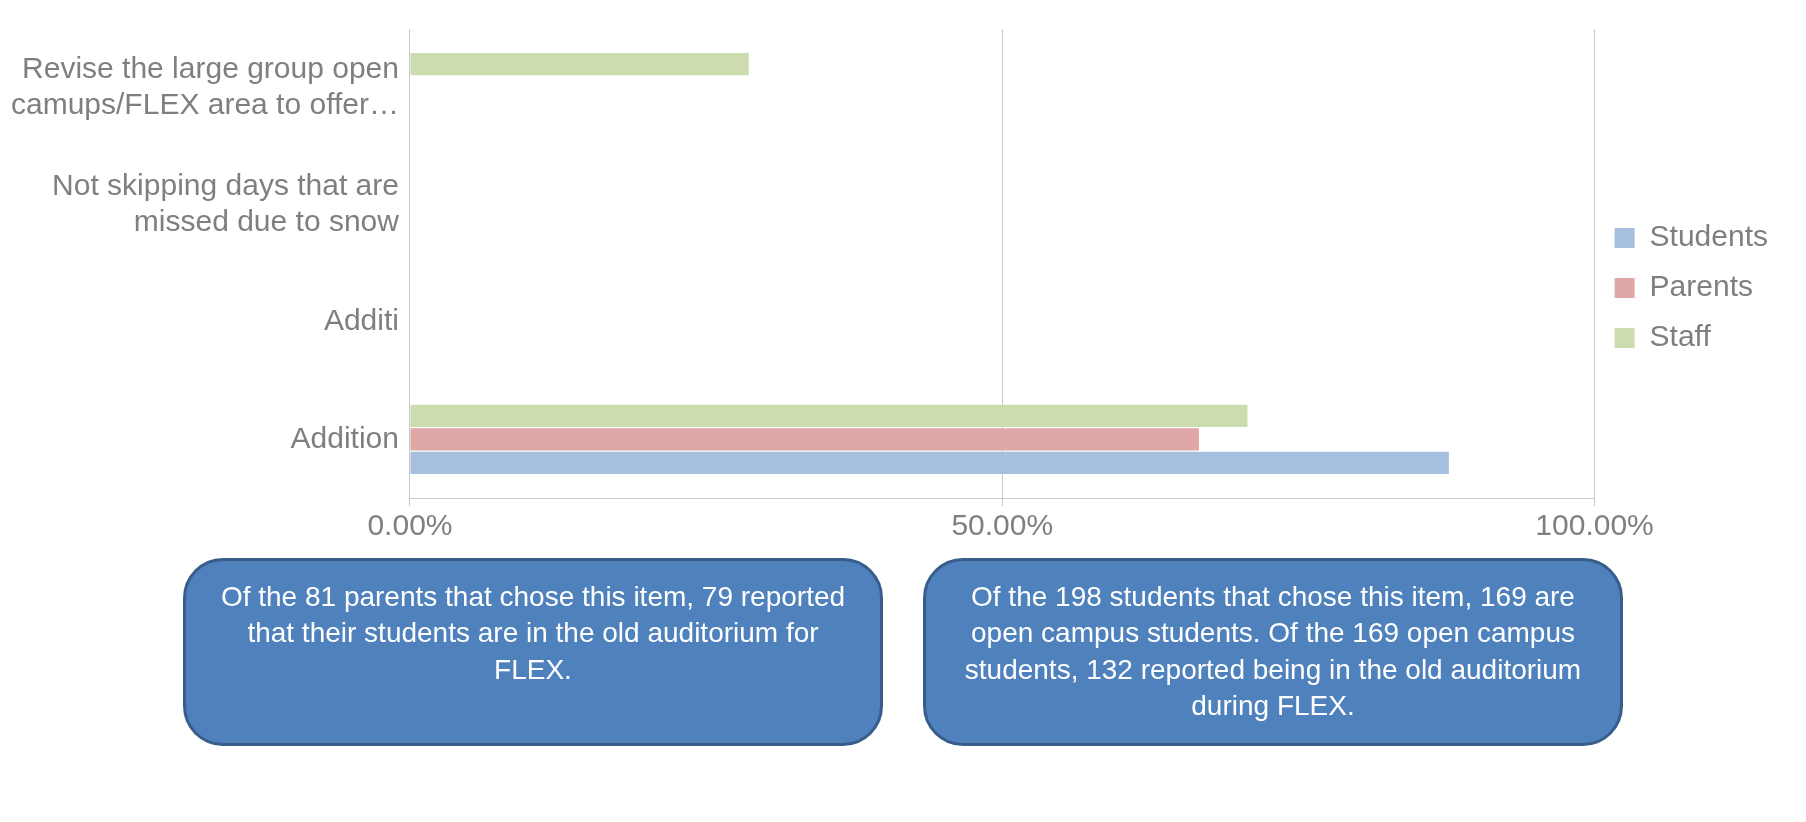 This screenshot has height=822, width=1806. What do you see at coordinates (1273, 652) in the screenshot?
I see `speech-bubble: Of the 198 students that chose this item, 169 are open campus students. Of the 169 open campus students, 132 reported being in the old auditorium during FLEX.` at bounding box center [1273, 652].